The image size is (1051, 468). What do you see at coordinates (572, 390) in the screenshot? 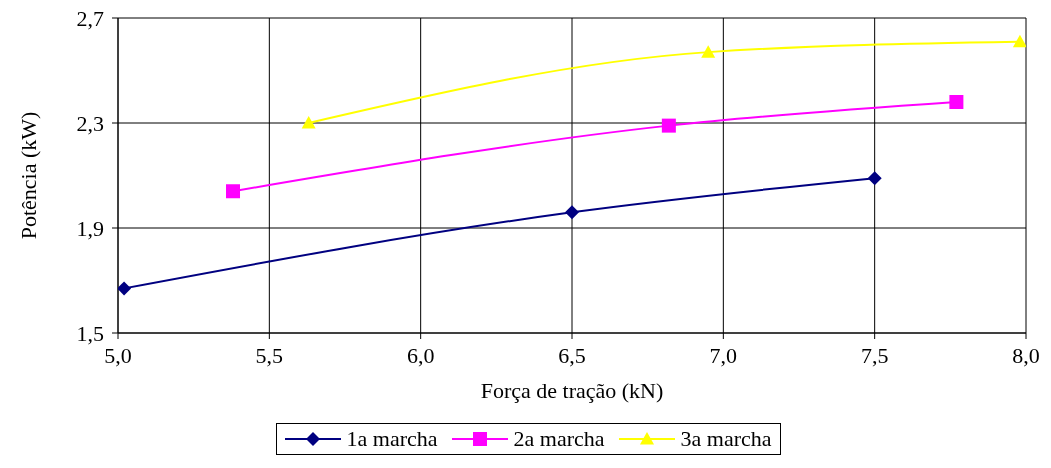
I see `x-axis-title: Força de tração (kN)` at bounding box center [572, 390].